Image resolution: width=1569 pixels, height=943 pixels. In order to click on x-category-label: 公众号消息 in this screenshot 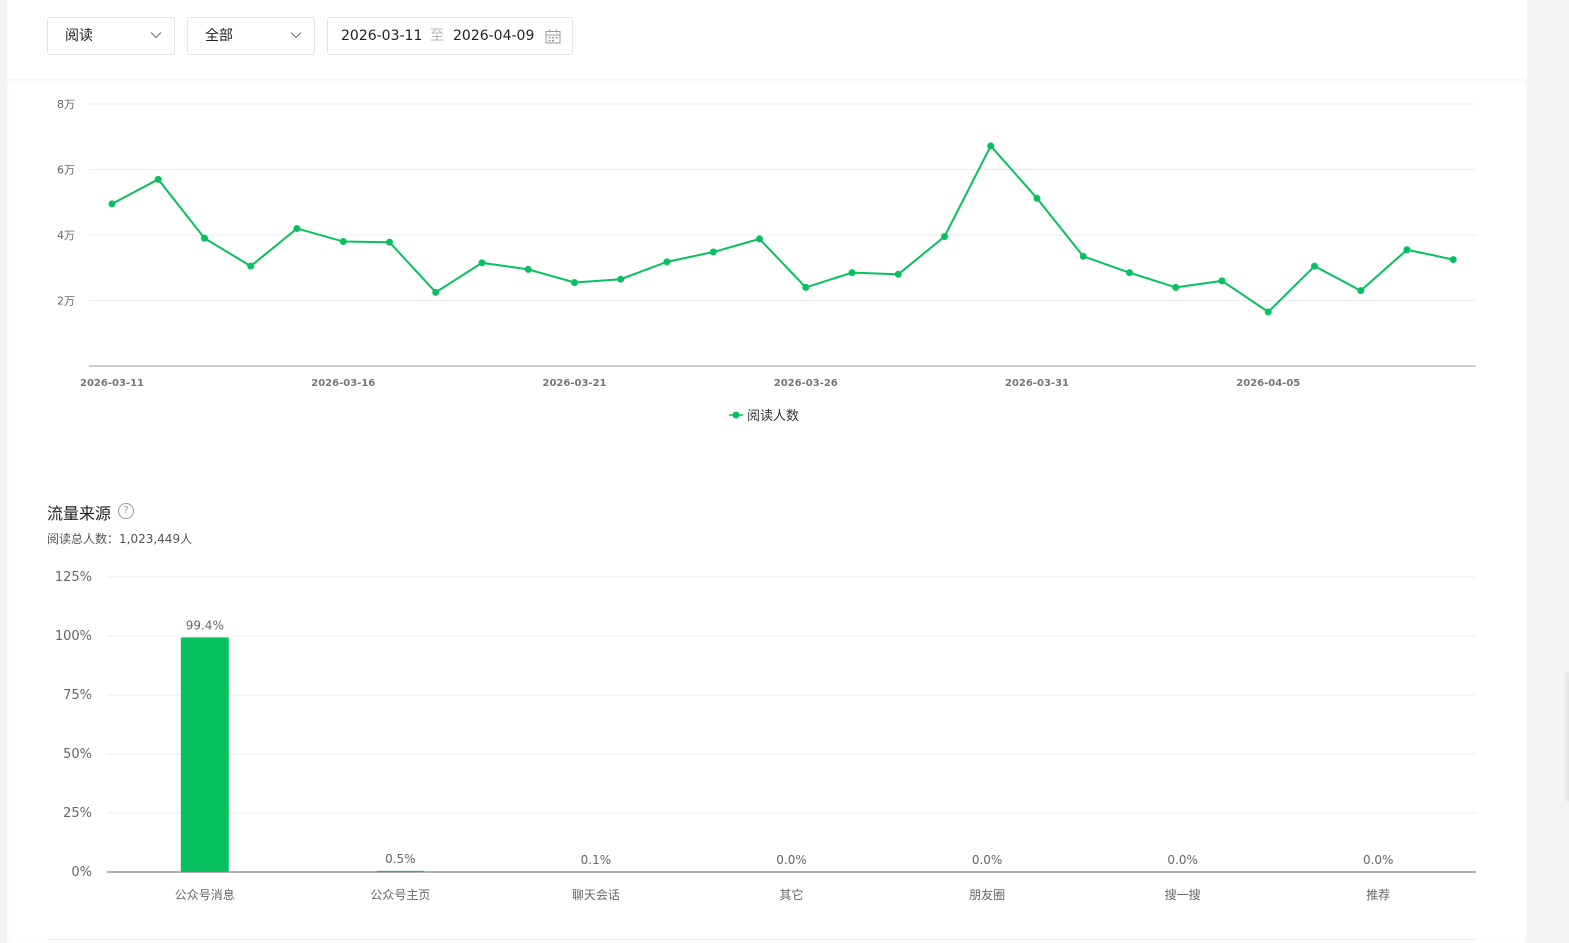, I will do `click(205, 894)`.